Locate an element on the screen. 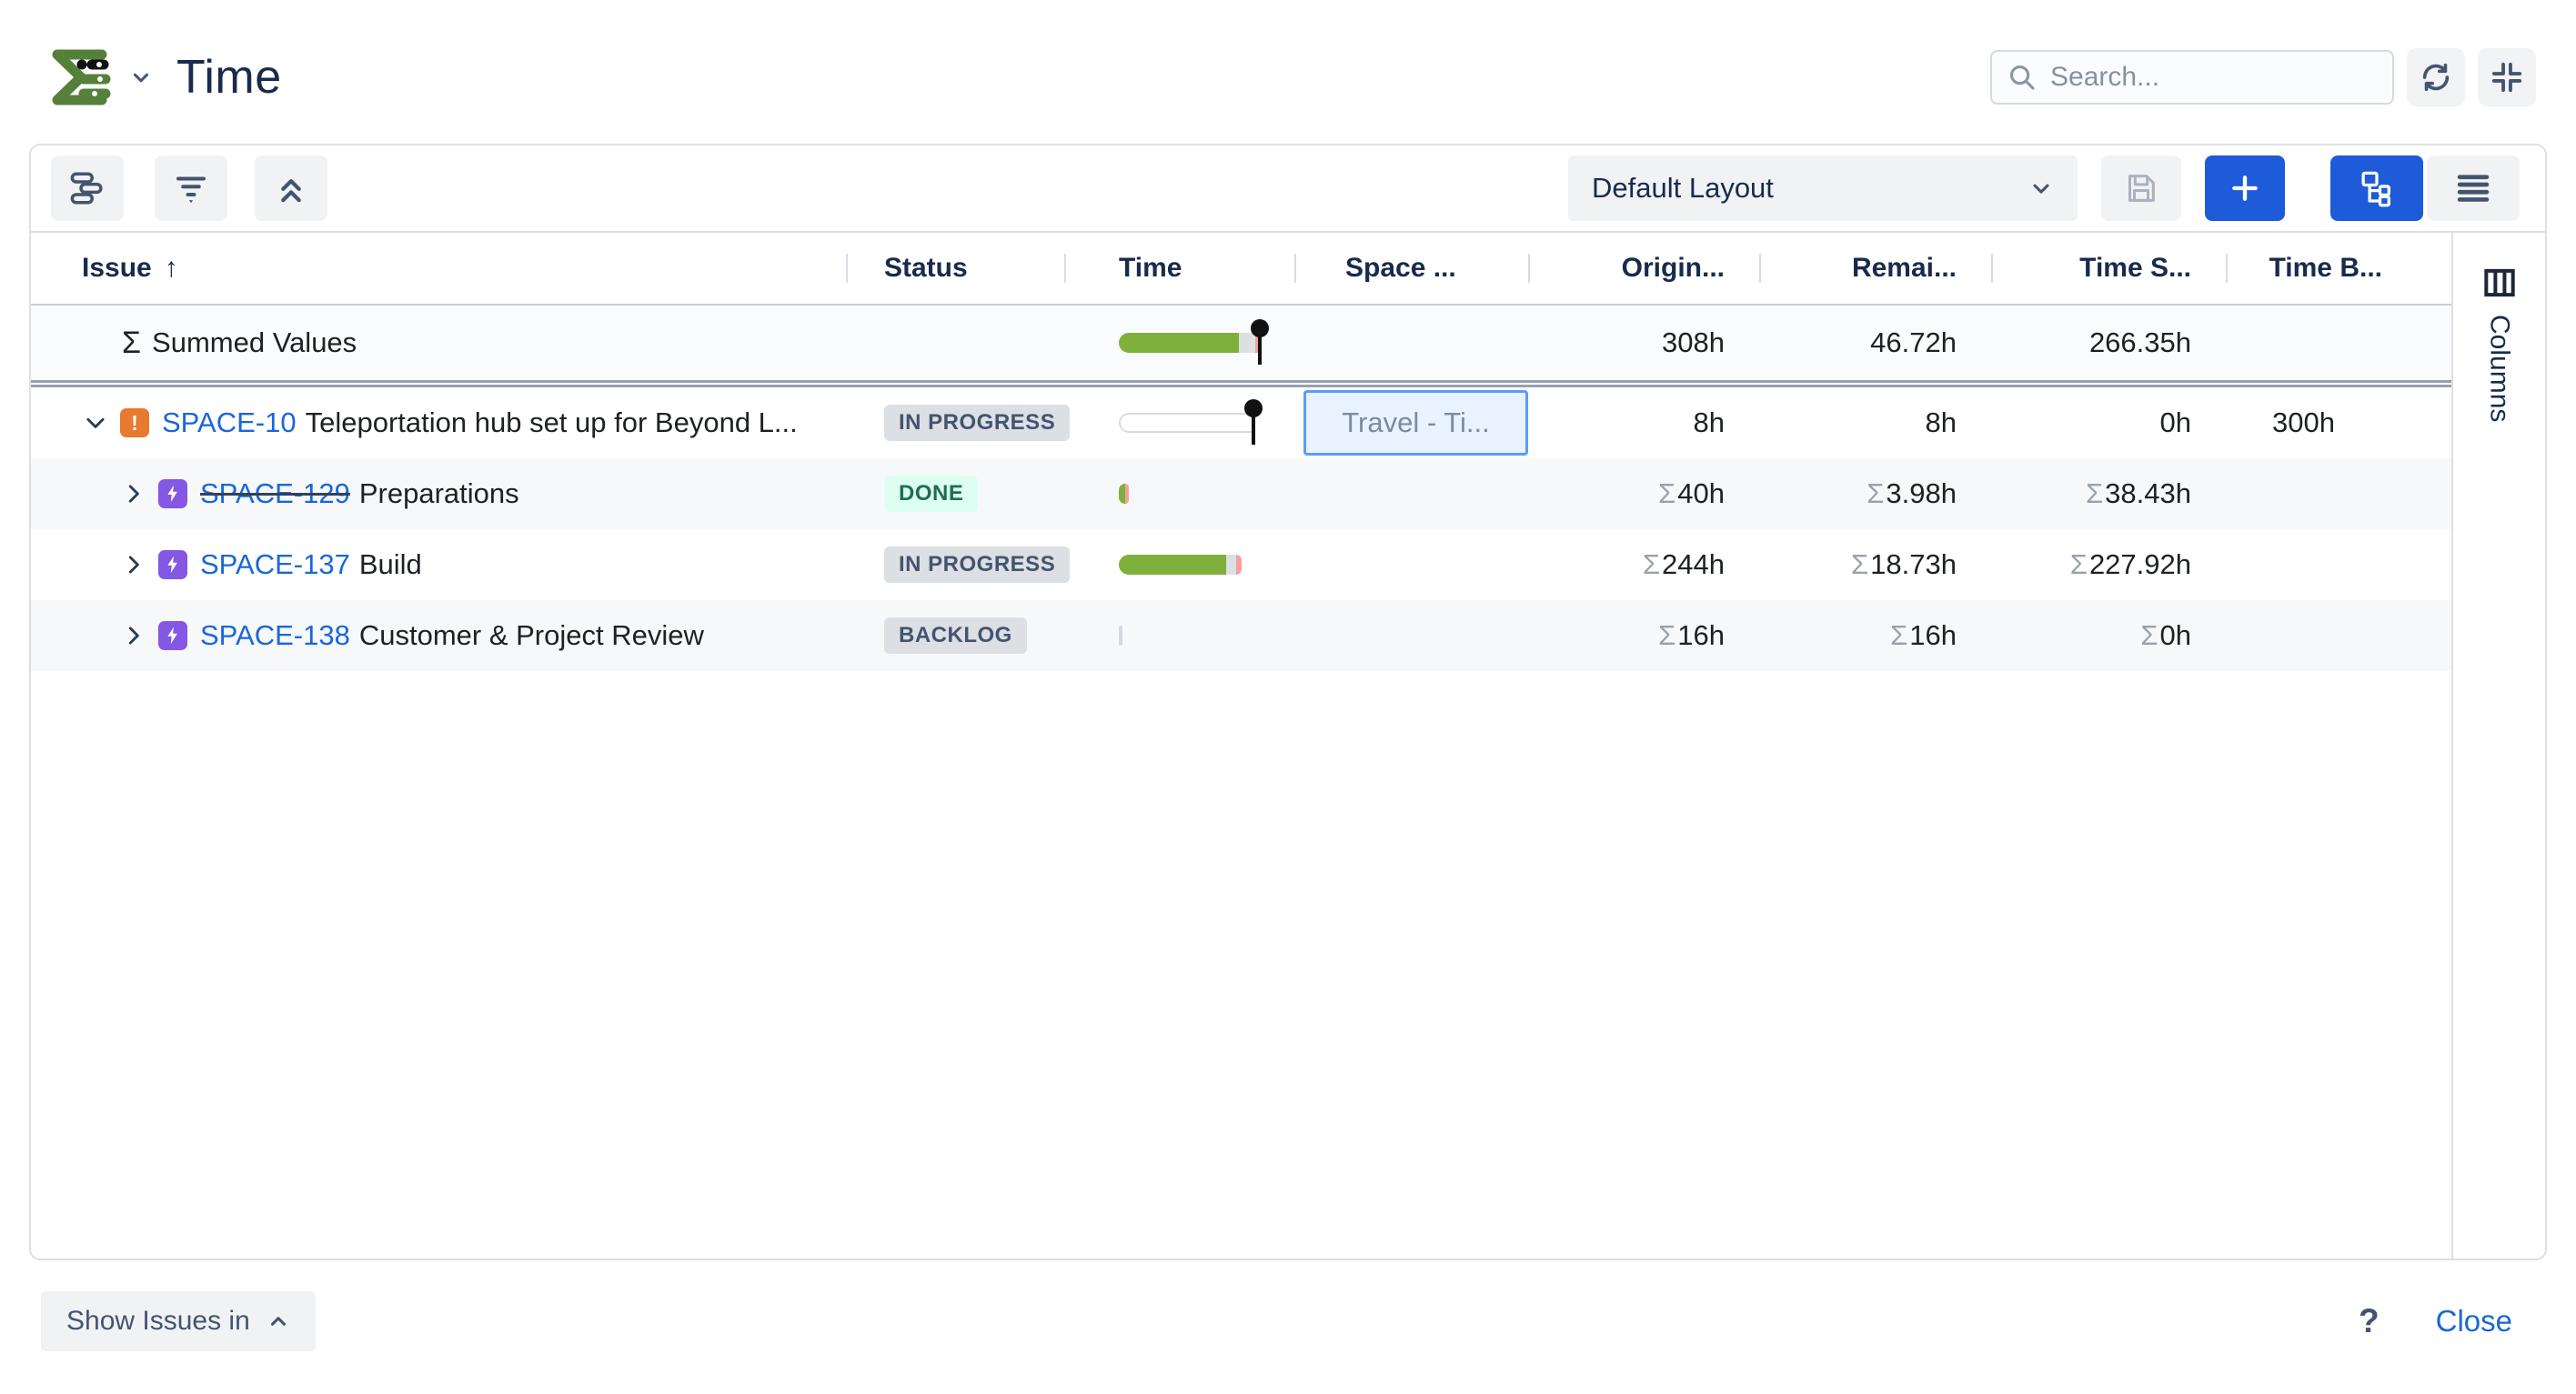 This screenshot has height=1394, width=2576. sort-ascending-icon: ↑ is located at coordinates (171, 268).